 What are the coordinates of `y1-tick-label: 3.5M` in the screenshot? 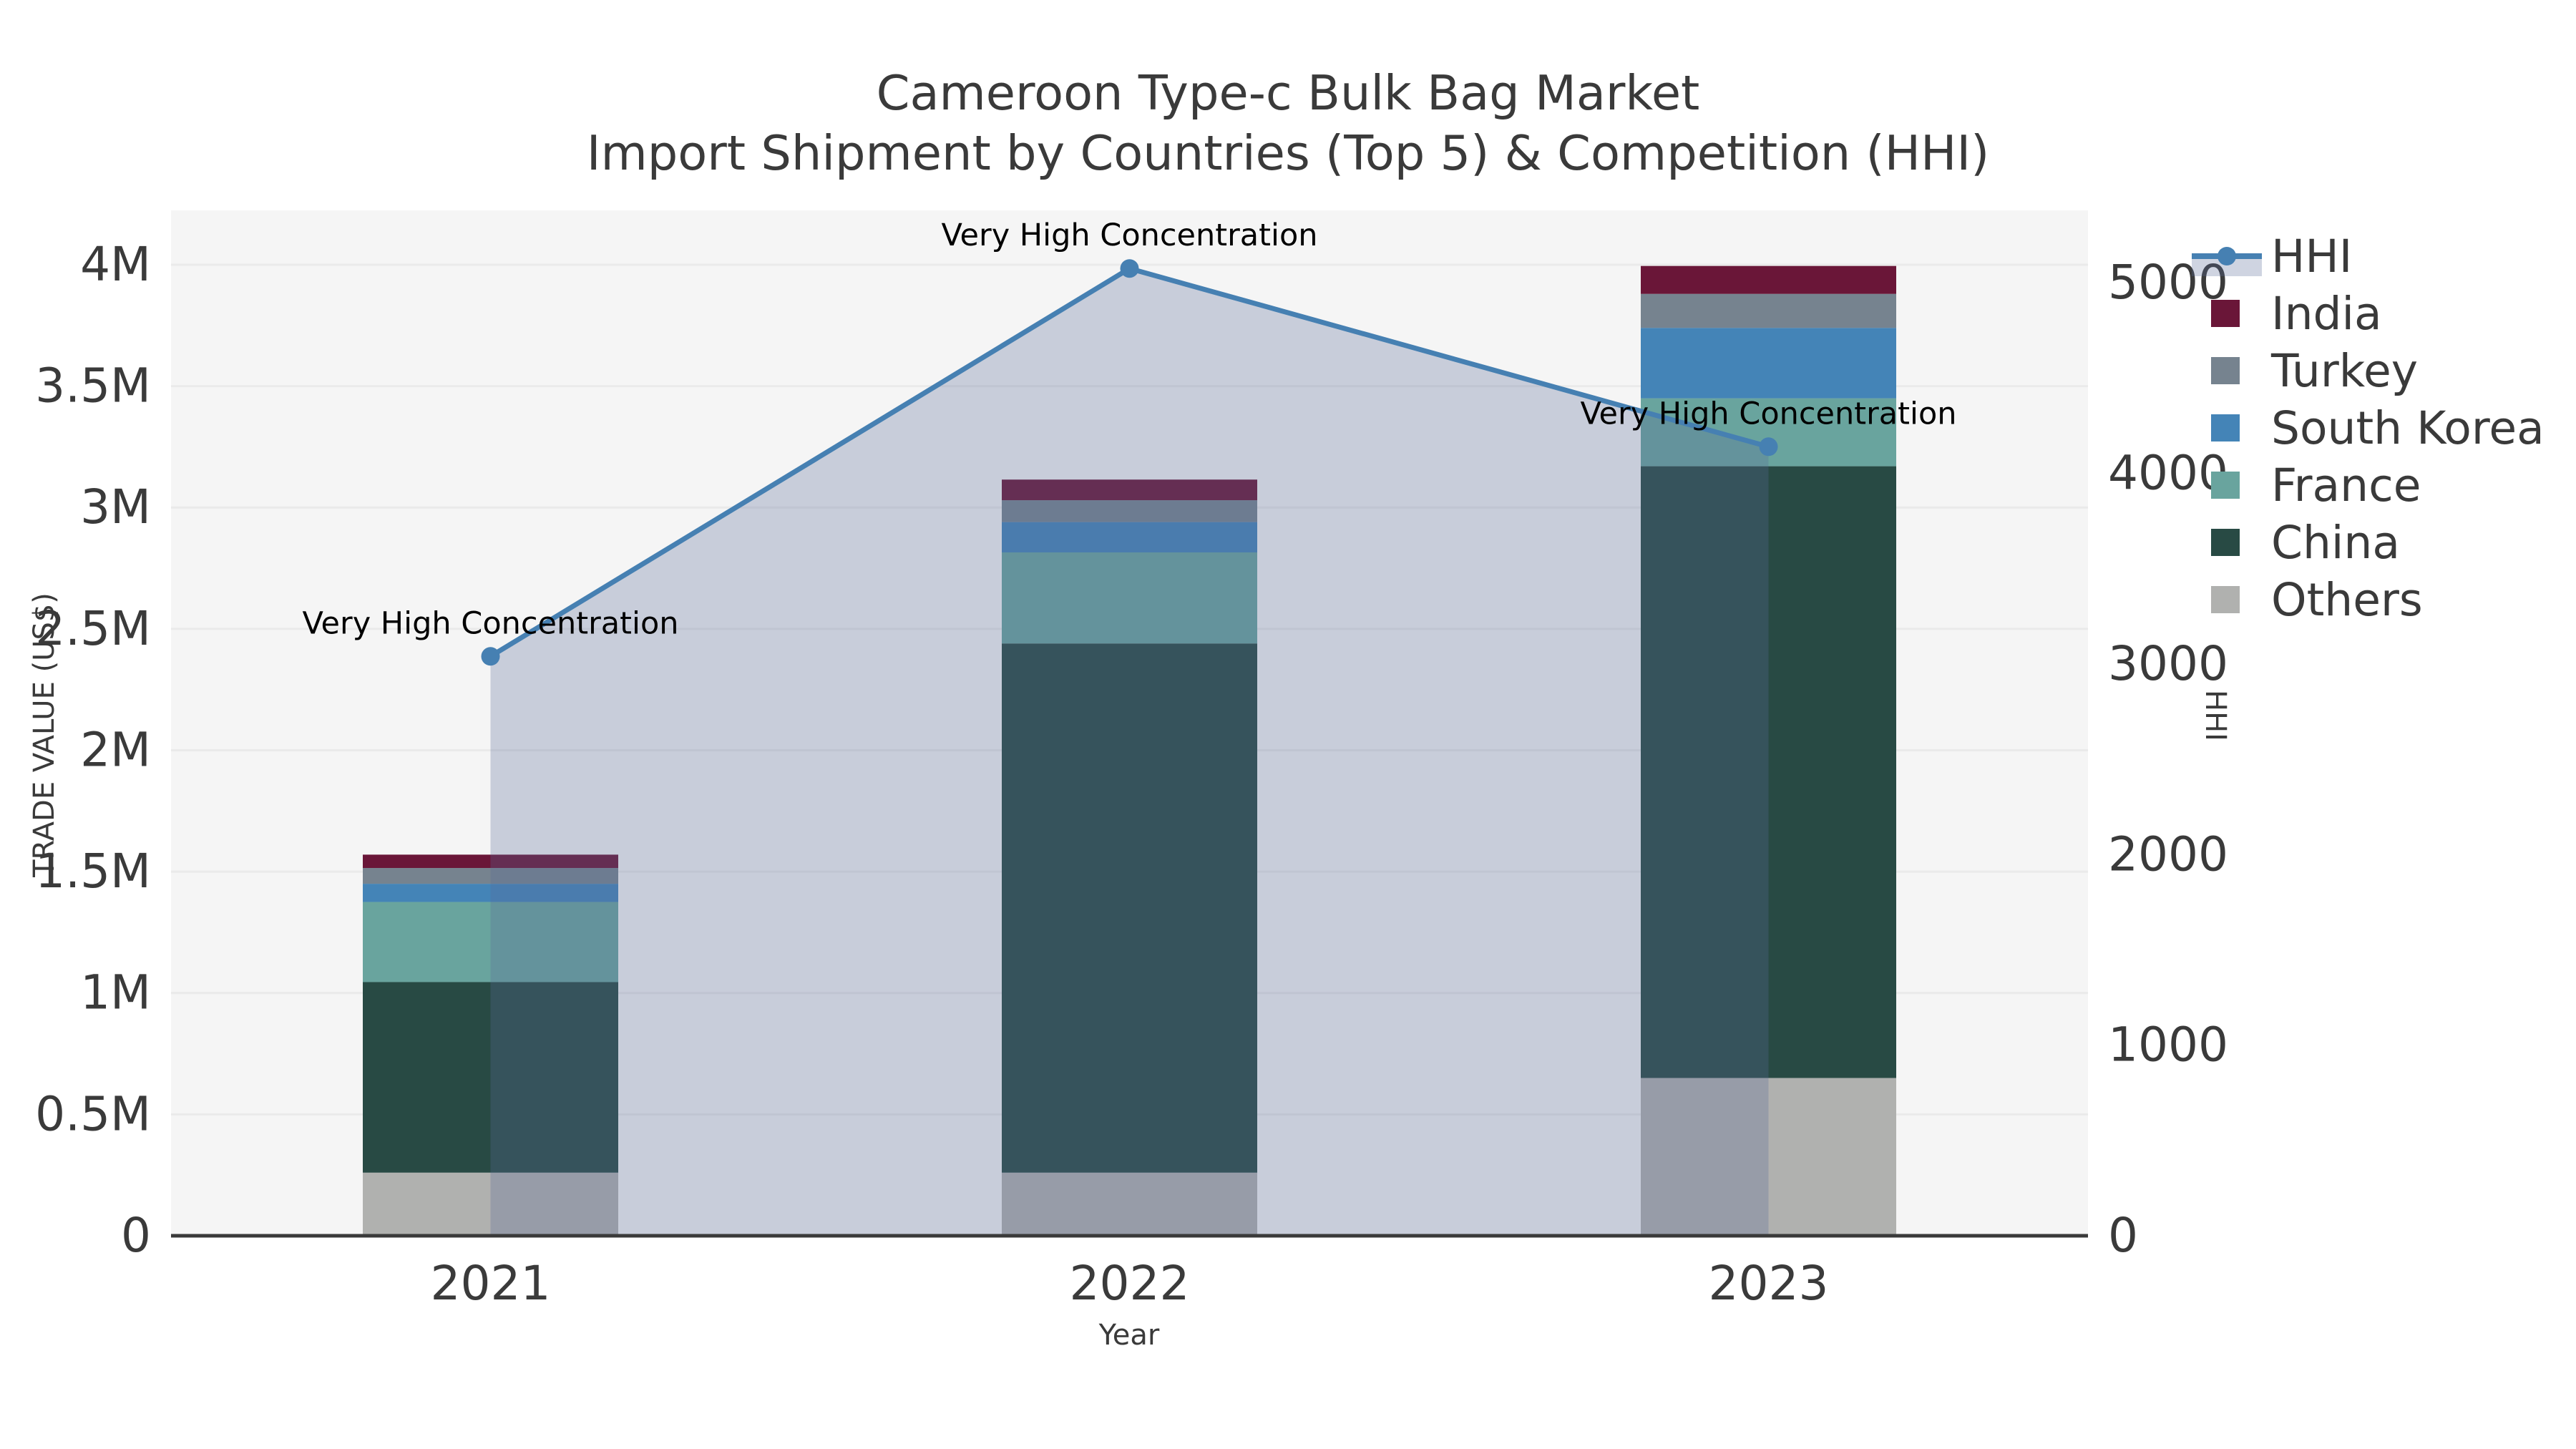 It's located at (93, 386).